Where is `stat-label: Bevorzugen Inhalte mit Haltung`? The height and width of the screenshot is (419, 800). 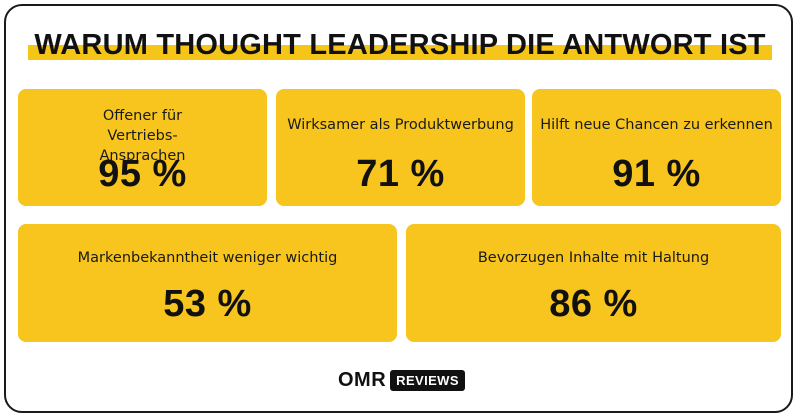
stat-label: Bevorzugen Inhalte mit Haltung is located at coordinates (593, 258).